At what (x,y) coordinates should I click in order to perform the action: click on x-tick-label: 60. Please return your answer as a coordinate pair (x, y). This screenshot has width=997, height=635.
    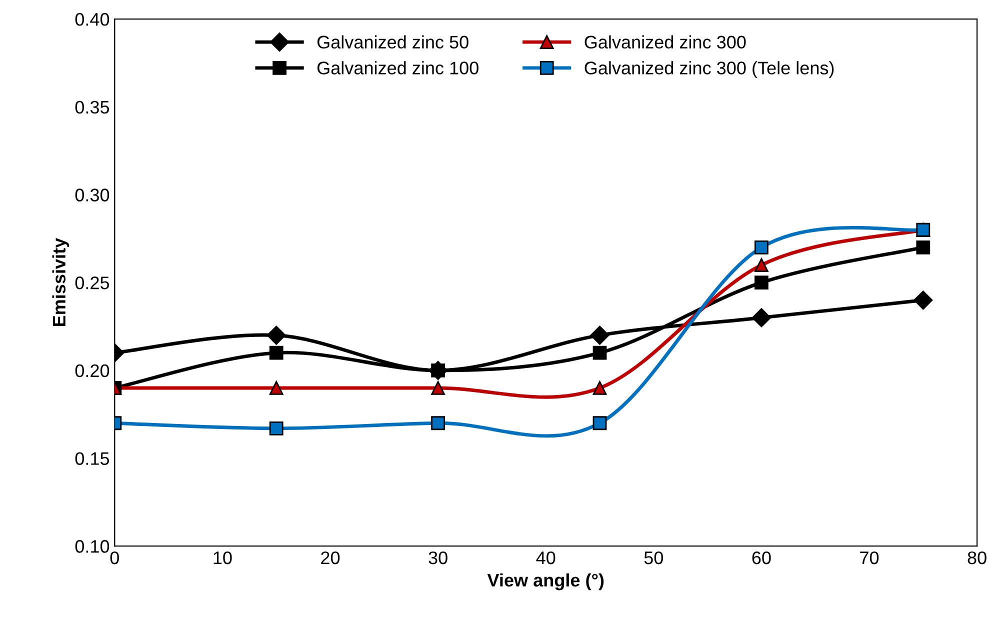
    Looking at the image, I should click on (761, 557).